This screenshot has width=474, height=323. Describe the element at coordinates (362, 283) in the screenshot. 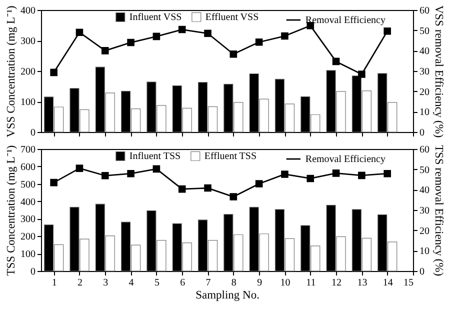

I see `x-tick-label: 13` at that location.